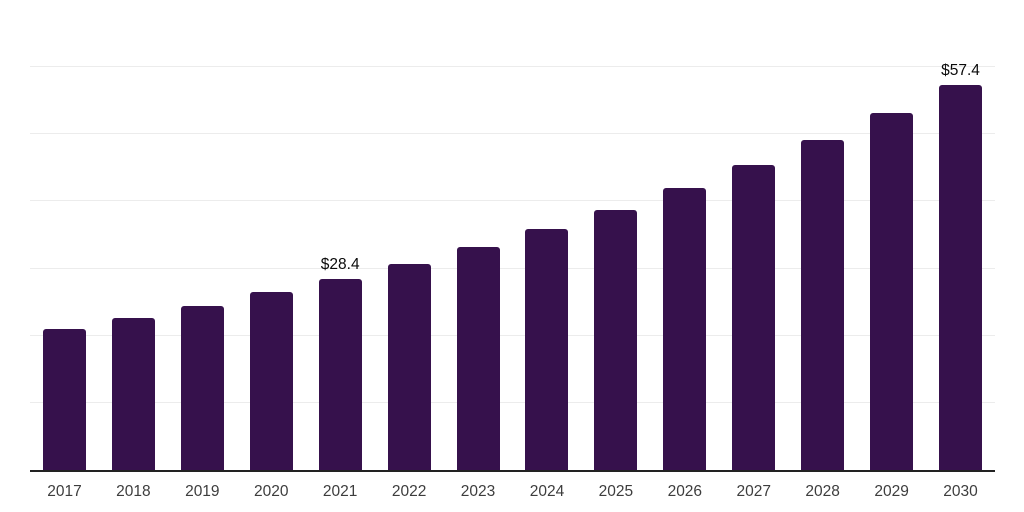 This screenshot has width=1024, height=512. Describe the element at coordinates (409, 491) in the screenshot. I see `x-tick-label-2022: 2022` at that location.